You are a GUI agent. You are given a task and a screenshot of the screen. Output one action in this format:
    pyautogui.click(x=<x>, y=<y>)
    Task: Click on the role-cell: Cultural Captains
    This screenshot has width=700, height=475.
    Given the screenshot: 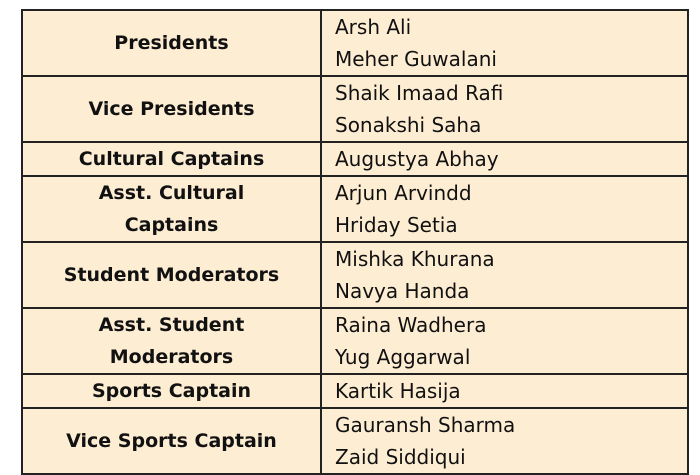 What is the action you would take?
    pyautogui.click(x=171, y=159)
    